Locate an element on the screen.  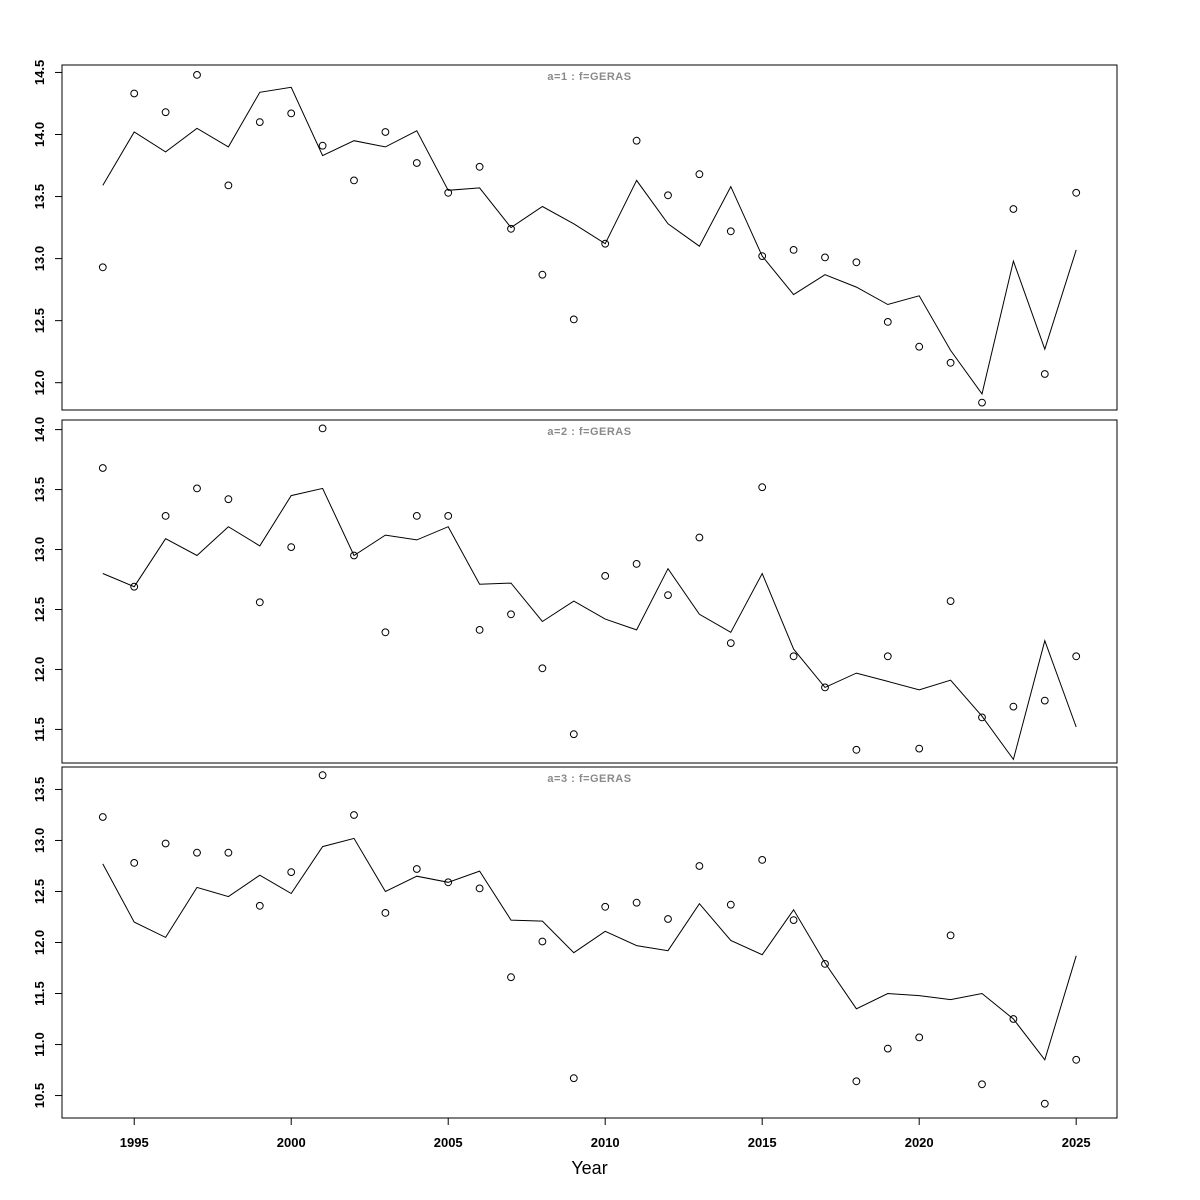
x-tick-label: 2020 is located at coordinates (919, 1142).